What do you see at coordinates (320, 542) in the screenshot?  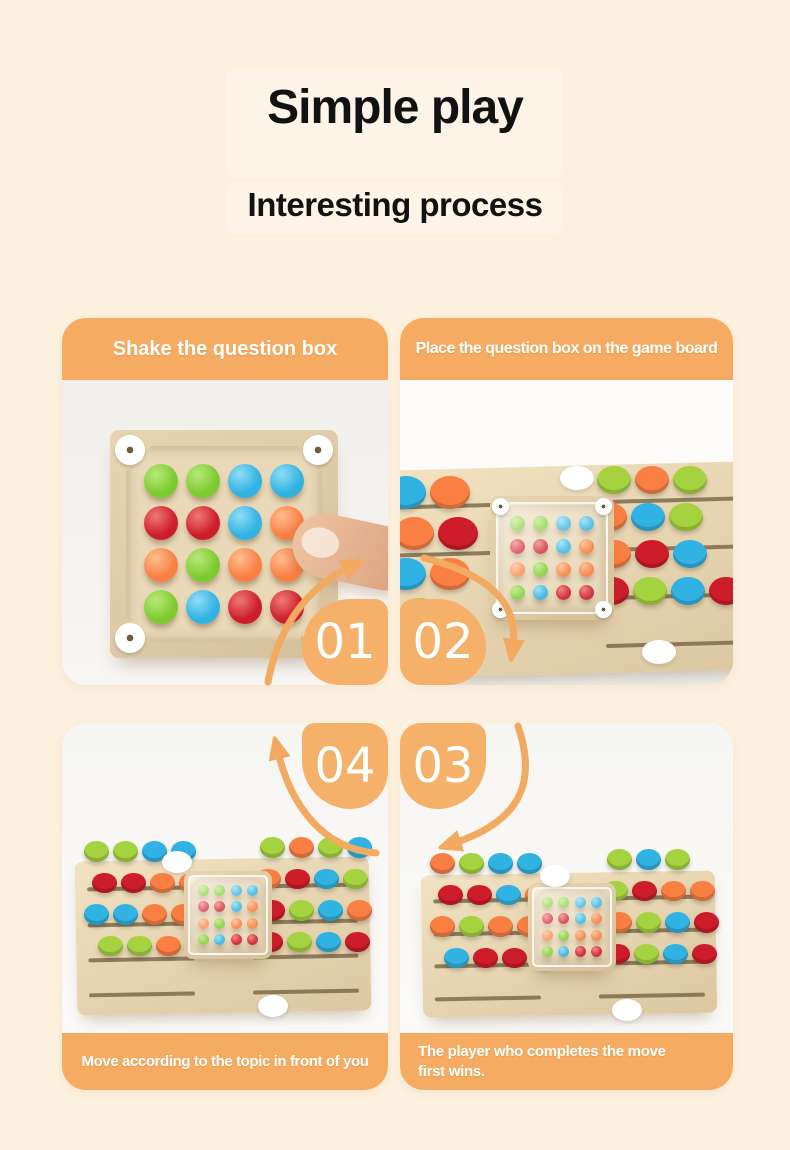 I see `fingernail` at bounding box center [320, 542].